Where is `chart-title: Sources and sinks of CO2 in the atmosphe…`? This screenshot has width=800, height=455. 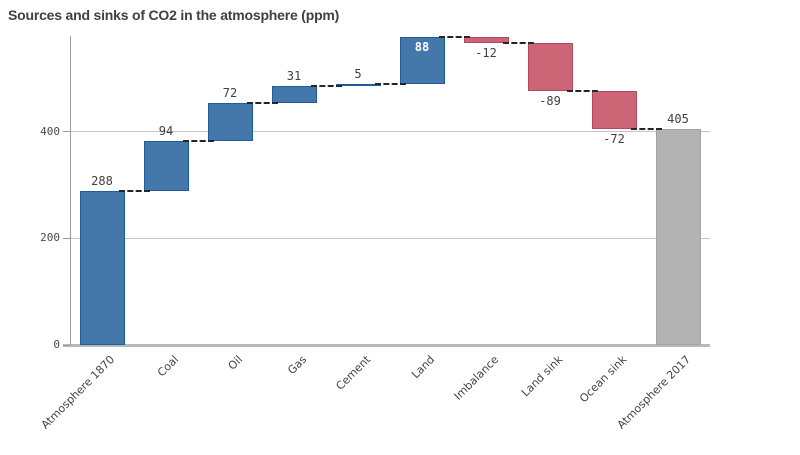
chart-title: Sources and sinks of CO2 in the atmosphe… is located at coordinates (174, 15).